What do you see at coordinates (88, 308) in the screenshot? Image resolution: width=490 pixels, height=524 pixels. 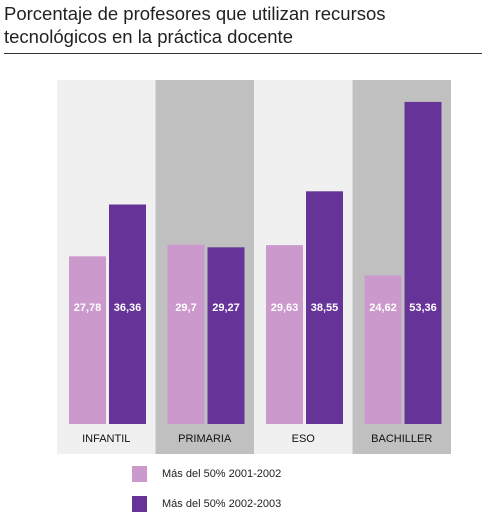 I see `value-label-infantil-series-1: 27,78` at bounding box center [88, 308].